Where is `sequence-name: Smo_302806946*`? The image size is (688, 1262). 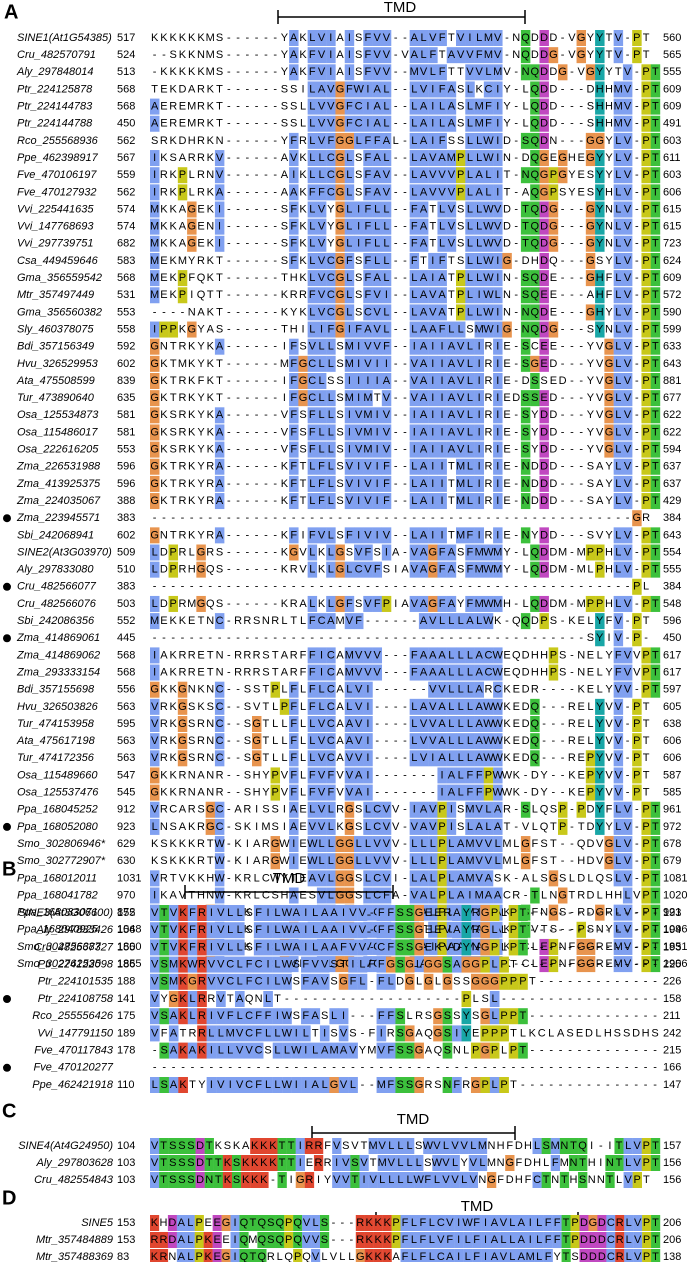 sequence-name: Smo_302806946* is located at coordinates (61, 844).